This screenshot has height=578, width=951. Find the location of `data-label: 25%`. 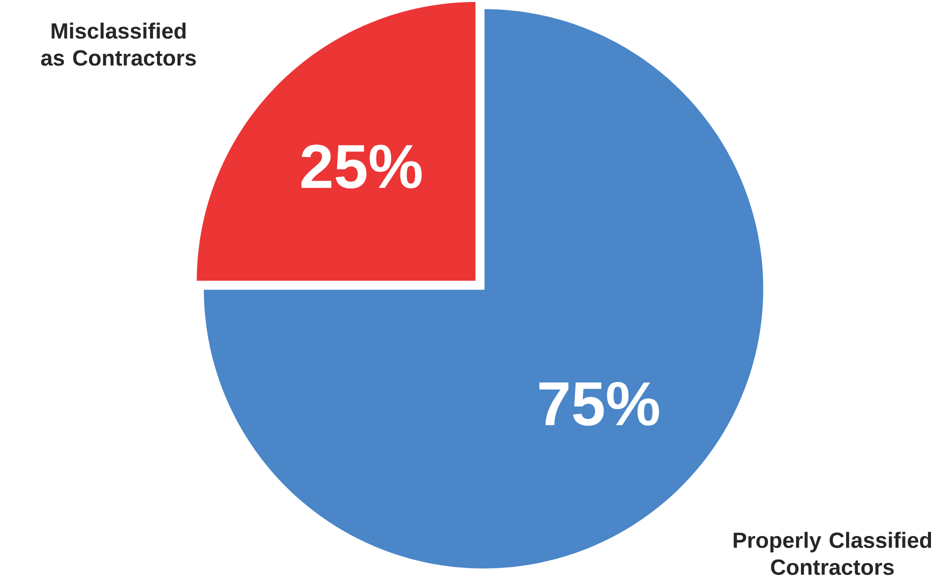

data-label: 25% is located at coordinates (361, 166).